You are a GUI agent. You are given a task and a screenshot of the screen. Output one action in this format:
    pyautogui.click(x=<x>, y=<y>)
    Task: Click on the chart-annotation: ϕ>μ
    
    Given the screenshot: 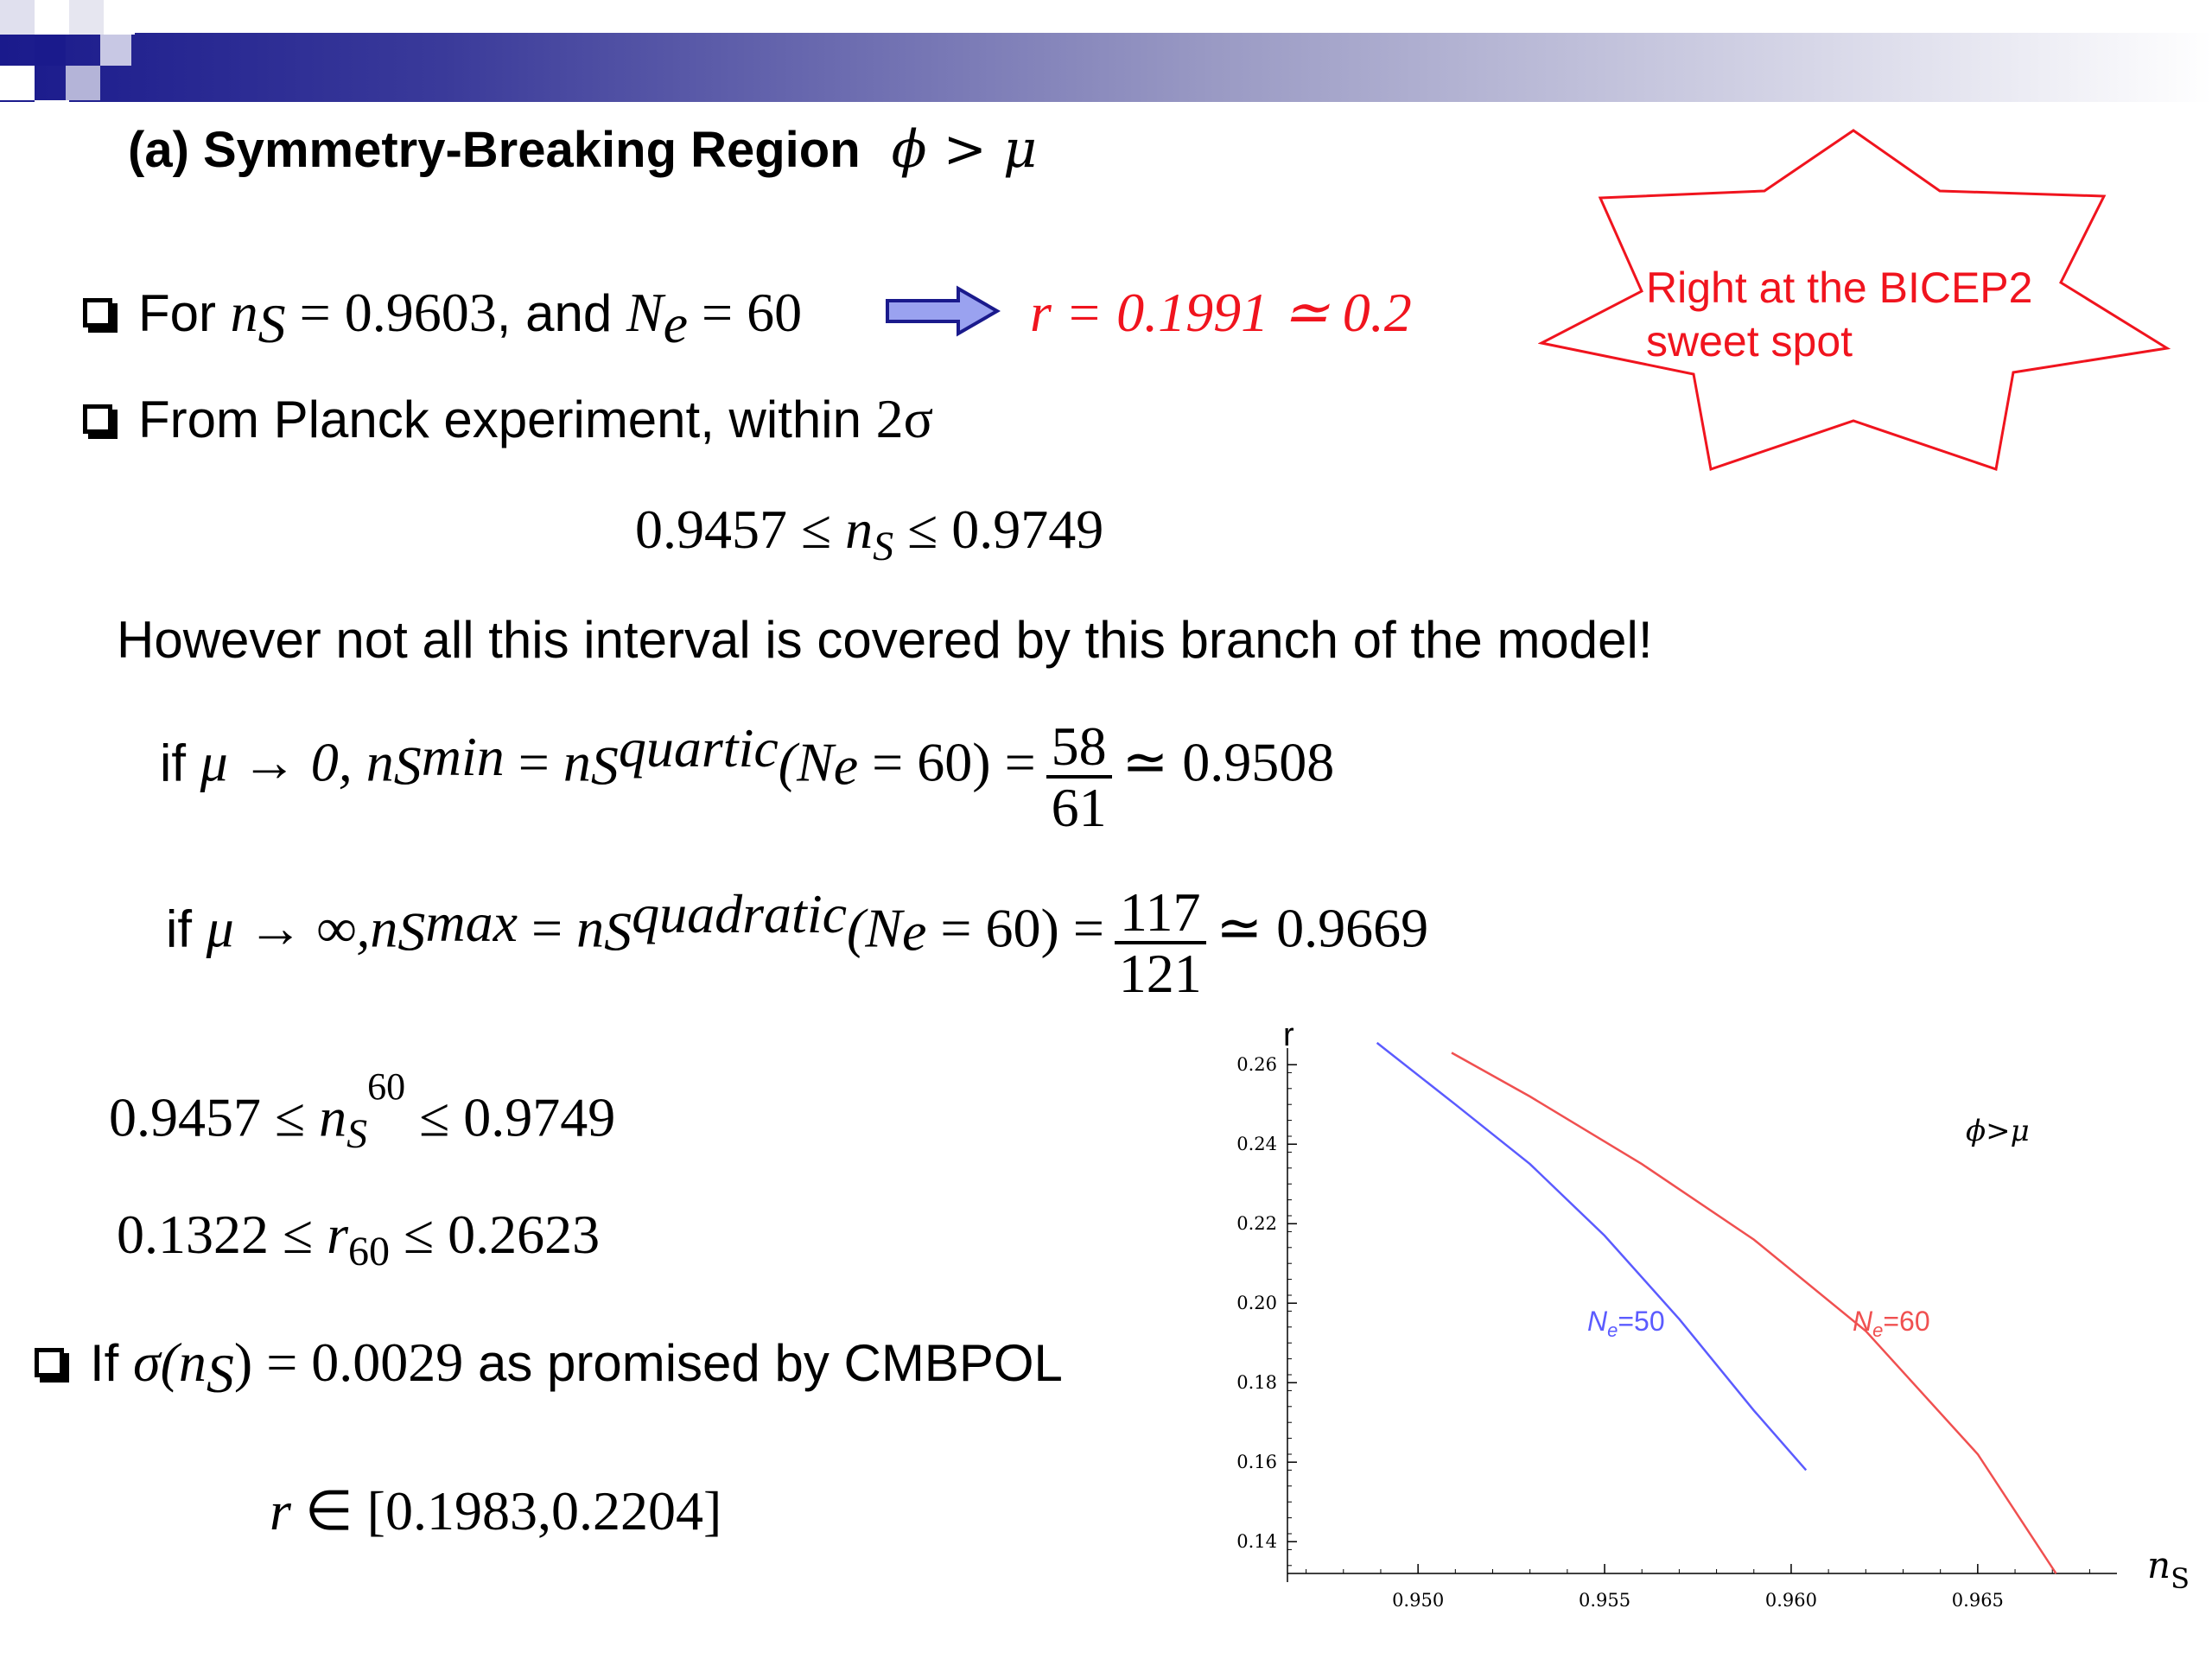 What is the action you would take?
    pyautogui.click(x=1998, y=1131)
    